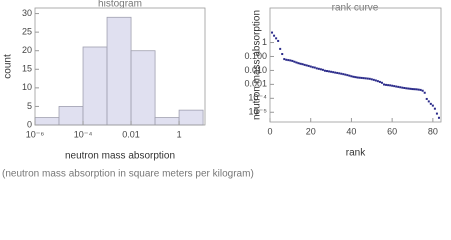  What do you see at coordinates (433, 131) in the screenshot?
I see `x-tick-label: 80` at bounding box center [433, 131].